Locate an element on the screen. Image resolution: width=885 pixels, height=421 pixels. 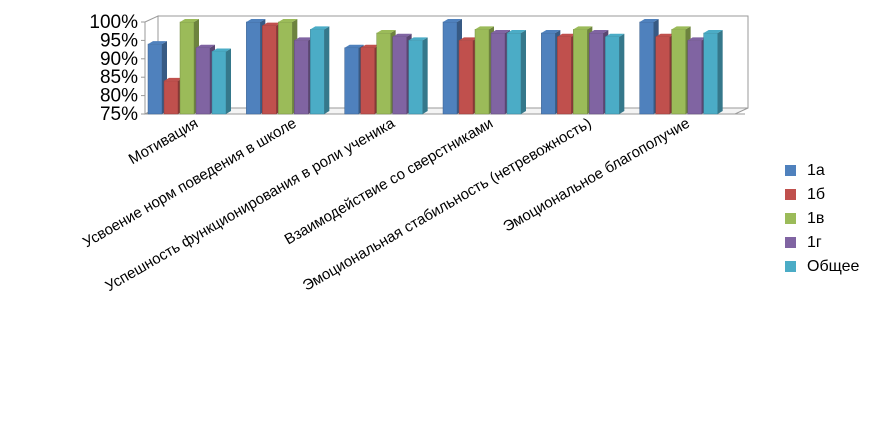
bar-3-Общее is located at coordinates (418, 76).